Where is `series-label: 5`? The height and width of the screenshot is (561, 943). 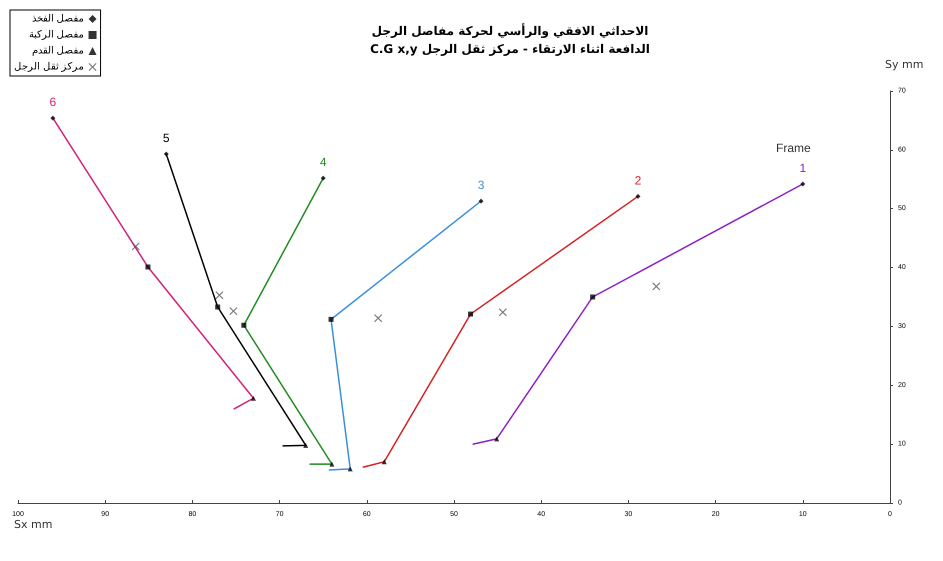 series-label: 5 is located at coordinates (166, 137).